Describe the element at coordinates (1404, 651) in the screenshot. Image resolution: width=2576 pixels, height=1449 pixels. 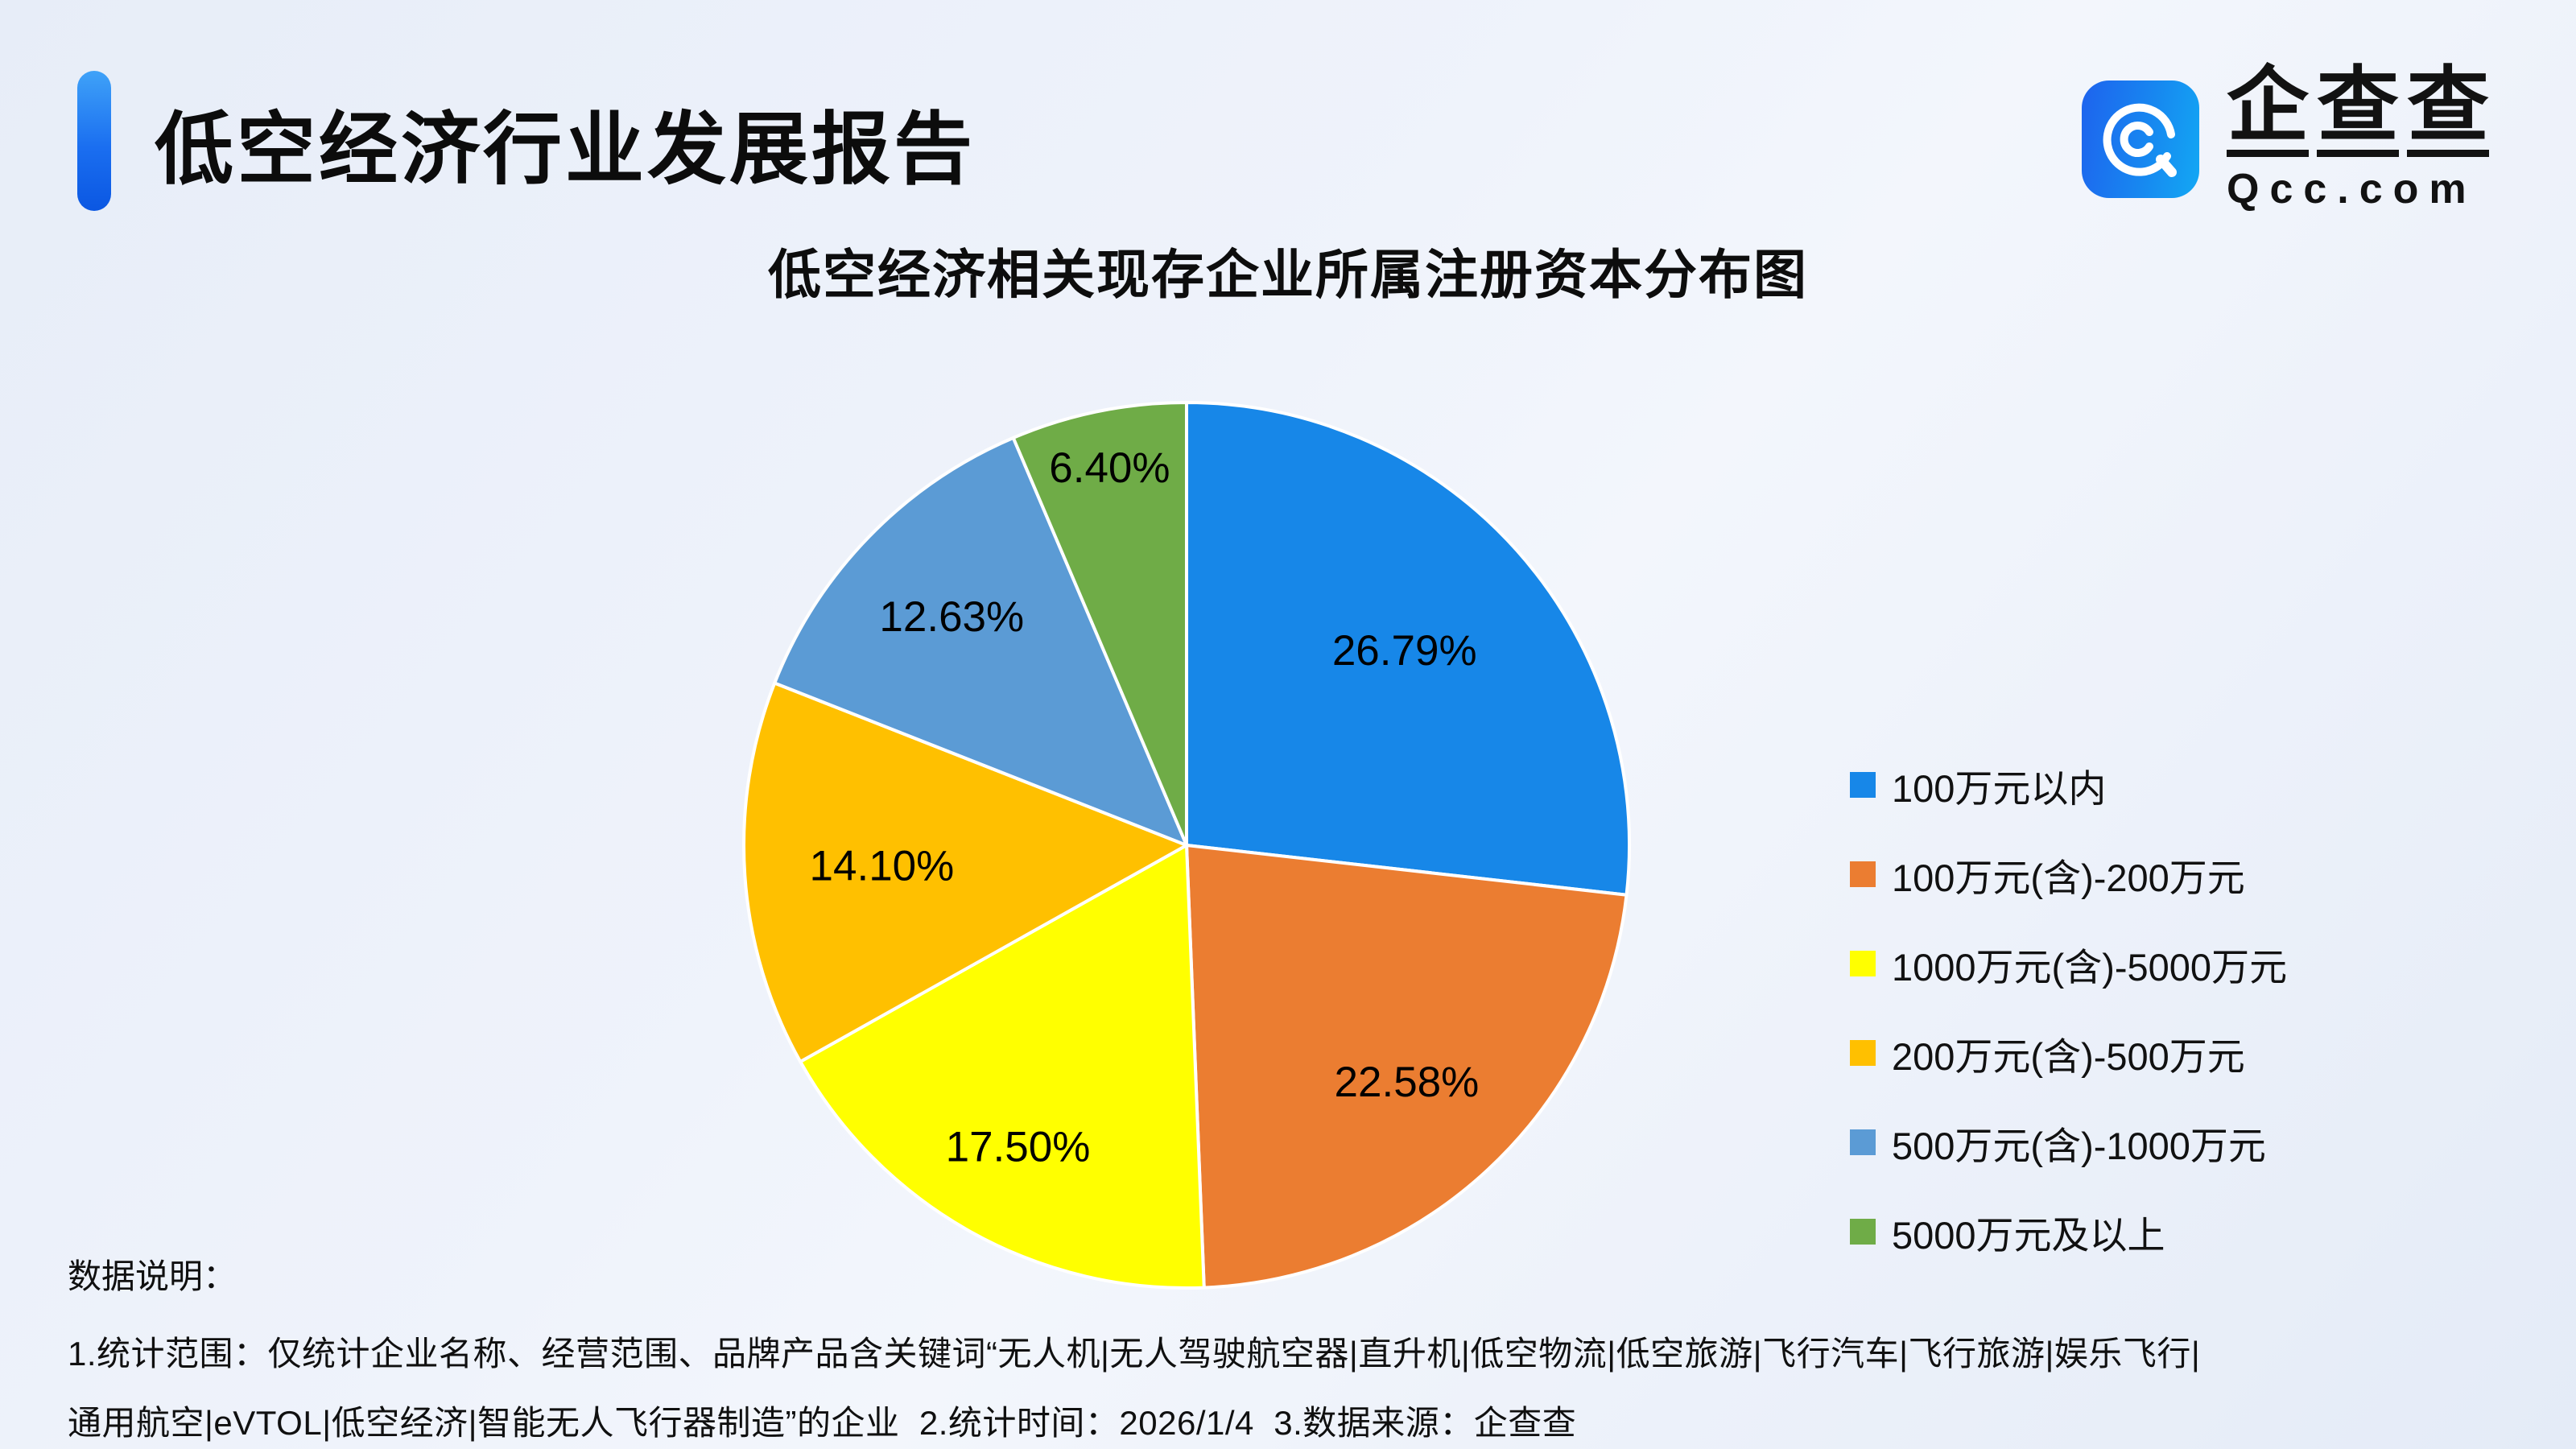
I see `pie-label-0: 26.79%` at that location.